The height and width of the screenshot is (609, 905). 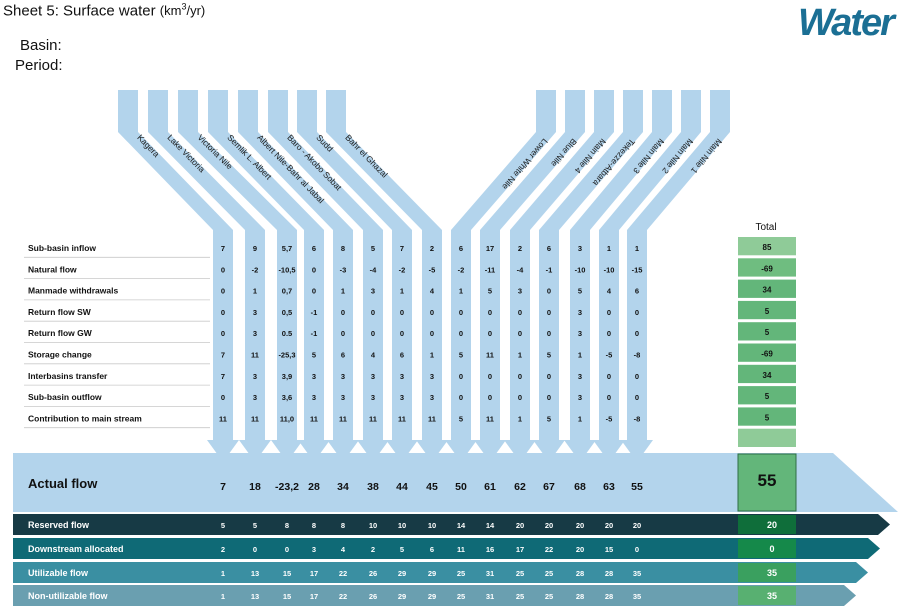 I want to click on actual-flow-value: 63, so click(x=609, y=487).